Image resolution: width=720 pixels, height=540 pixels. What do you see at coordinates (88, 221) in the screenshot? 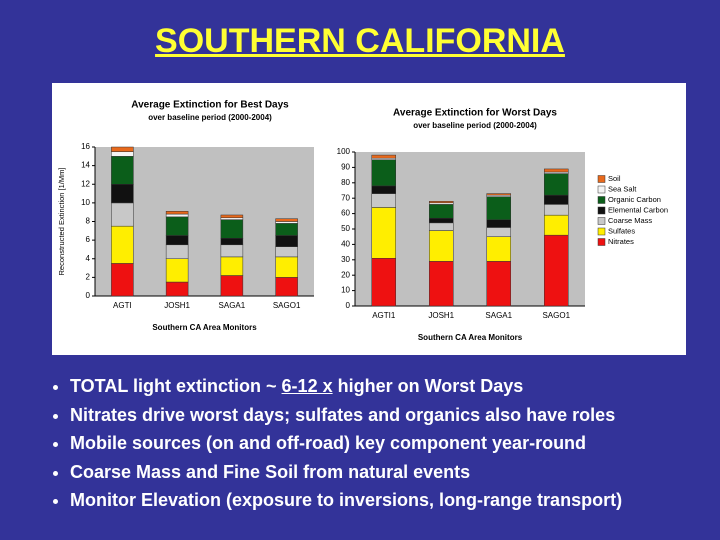
I see `y-tick-label: 8` at bounding box center [88, 221].